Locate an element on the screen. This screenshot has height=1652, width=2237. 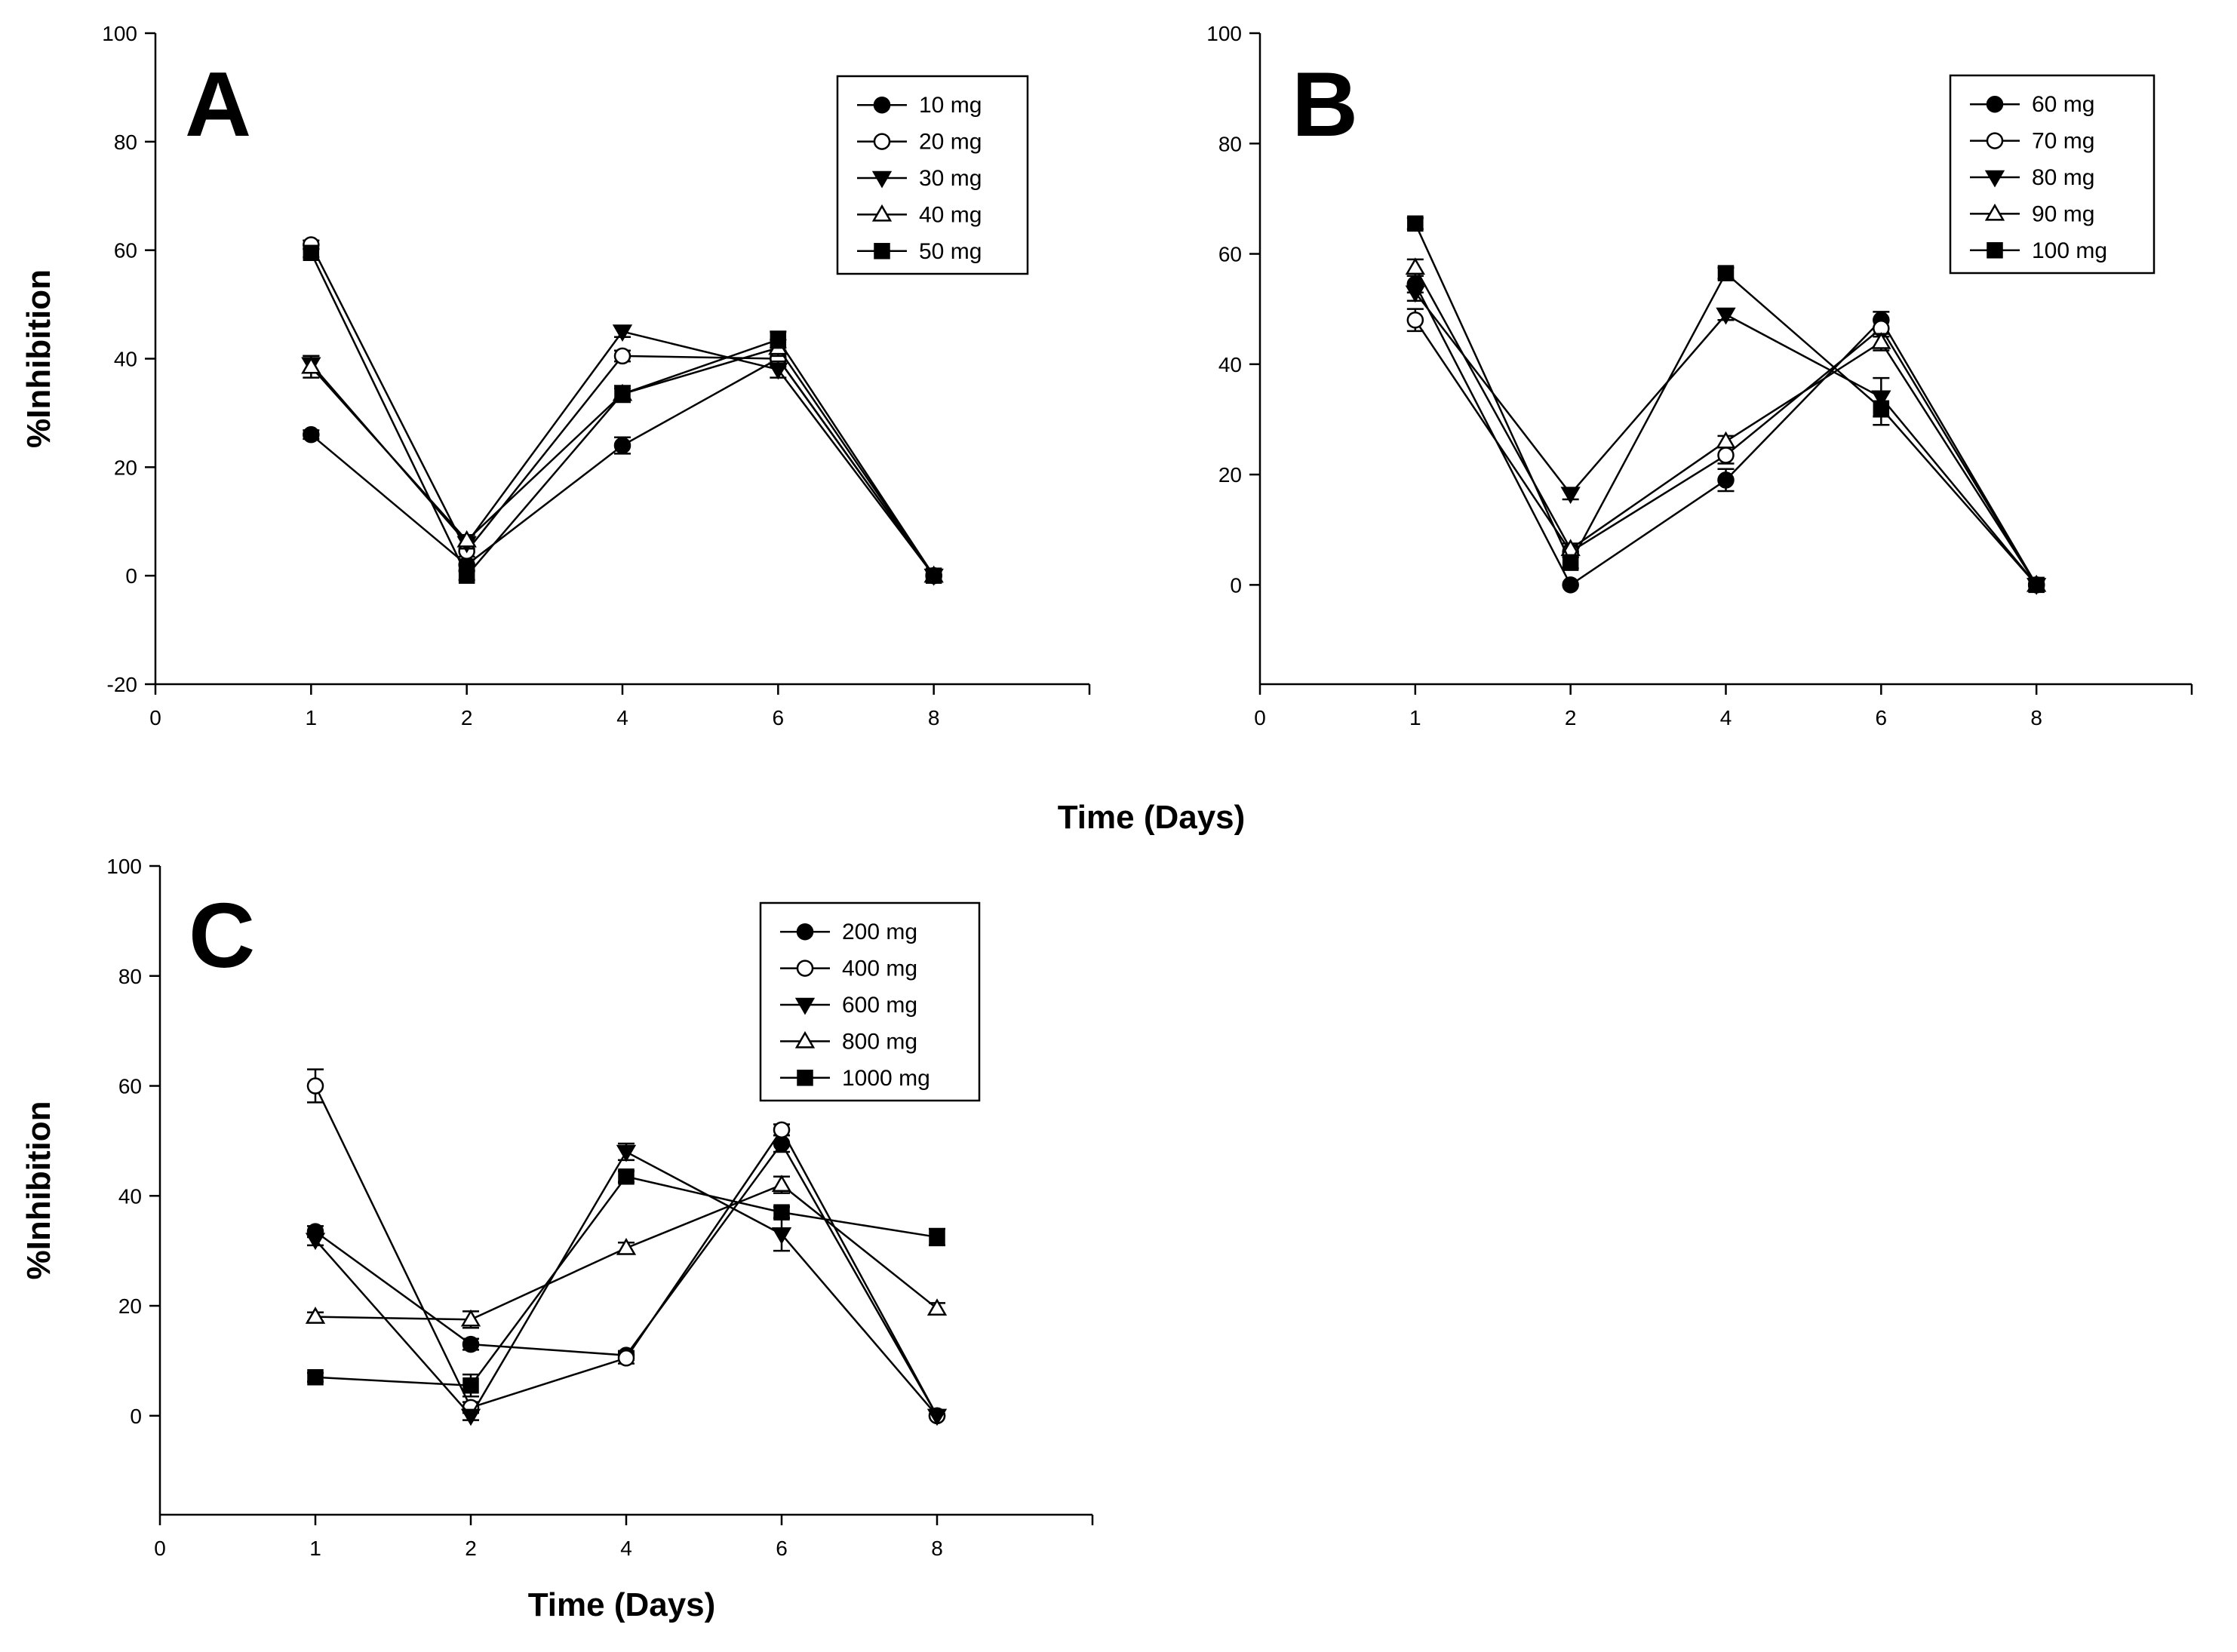
x-axis-title: Time (Days) is located at coordinates (622, 1605).